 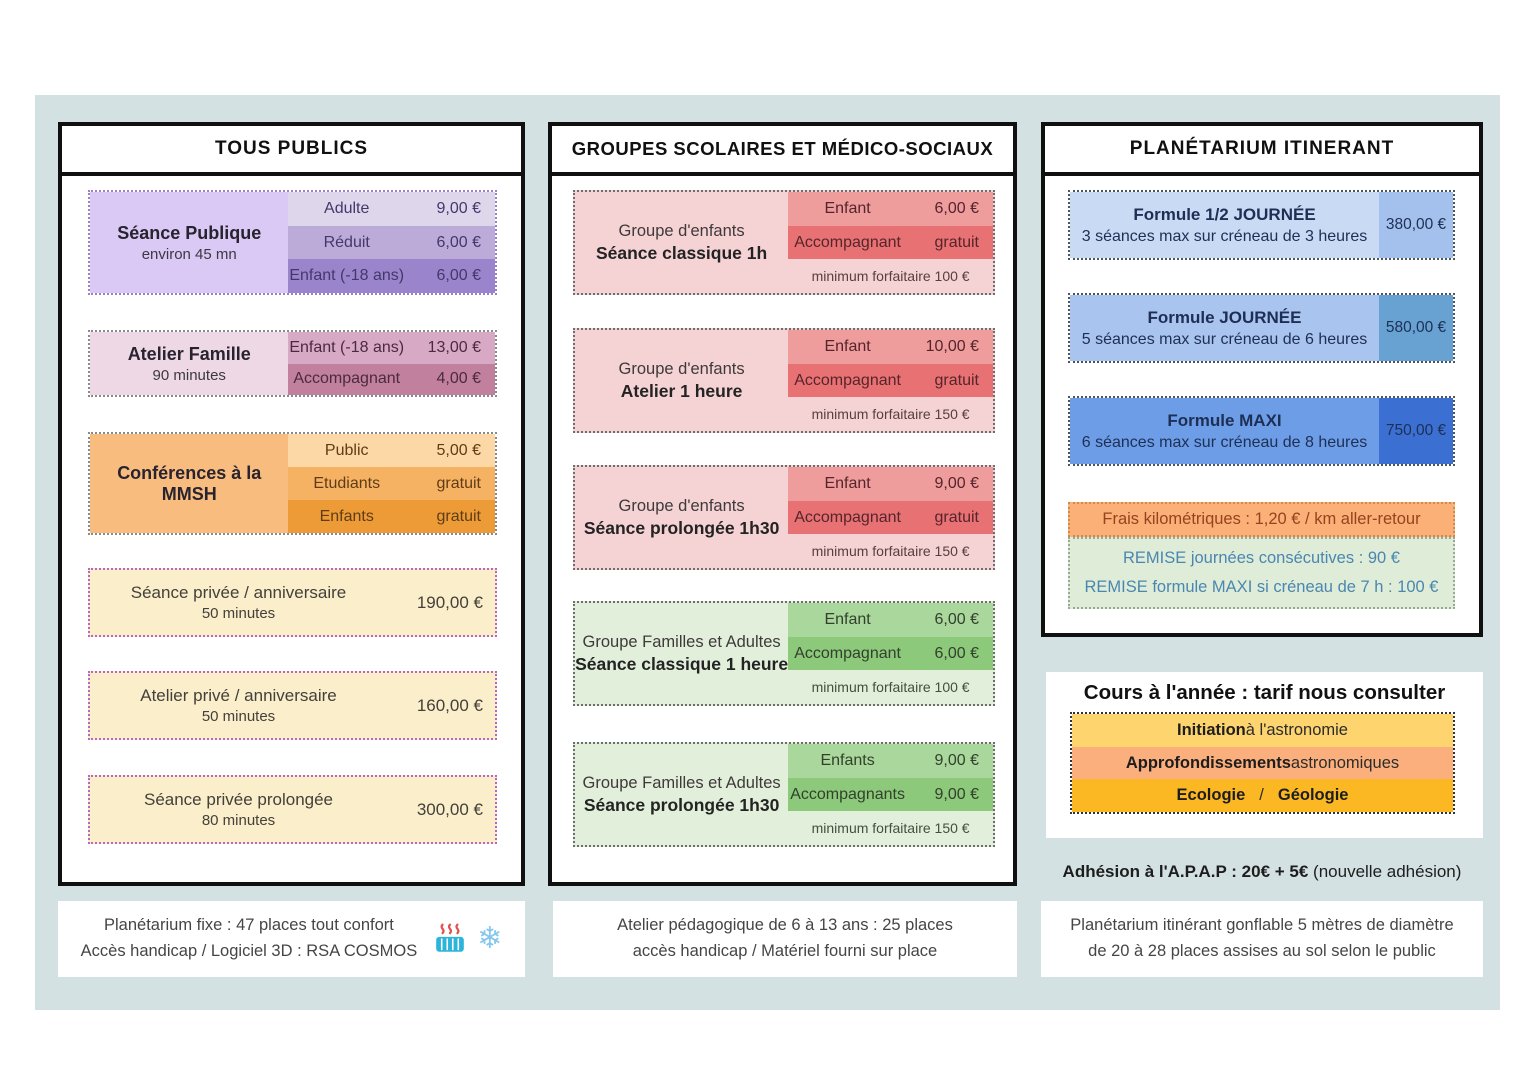 I want to click on row-price: 10,00 €, so click(x=952, y=346).